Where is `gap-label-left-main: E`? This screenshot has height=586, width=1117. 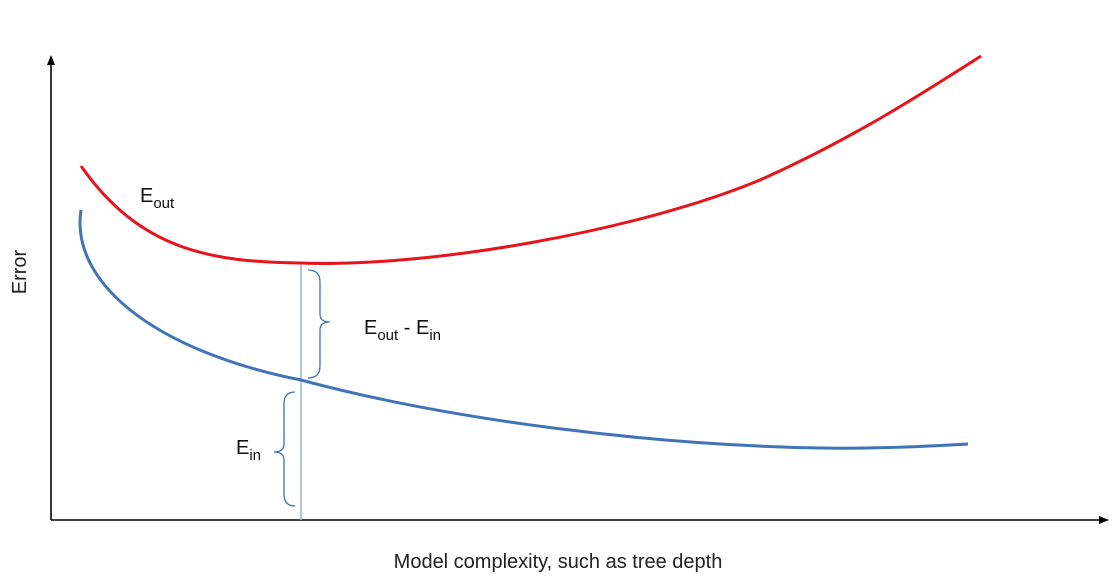 gap-label-left-main: E is located at coordinates (370, 328).